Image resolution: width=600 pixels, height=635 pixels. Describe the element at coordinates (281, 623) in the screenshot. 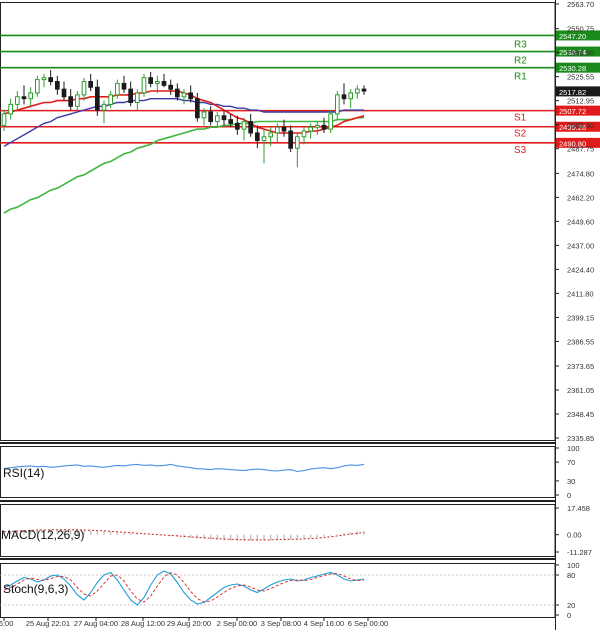

I see `x-tick-label: 3 Sep 08:00` at that location.